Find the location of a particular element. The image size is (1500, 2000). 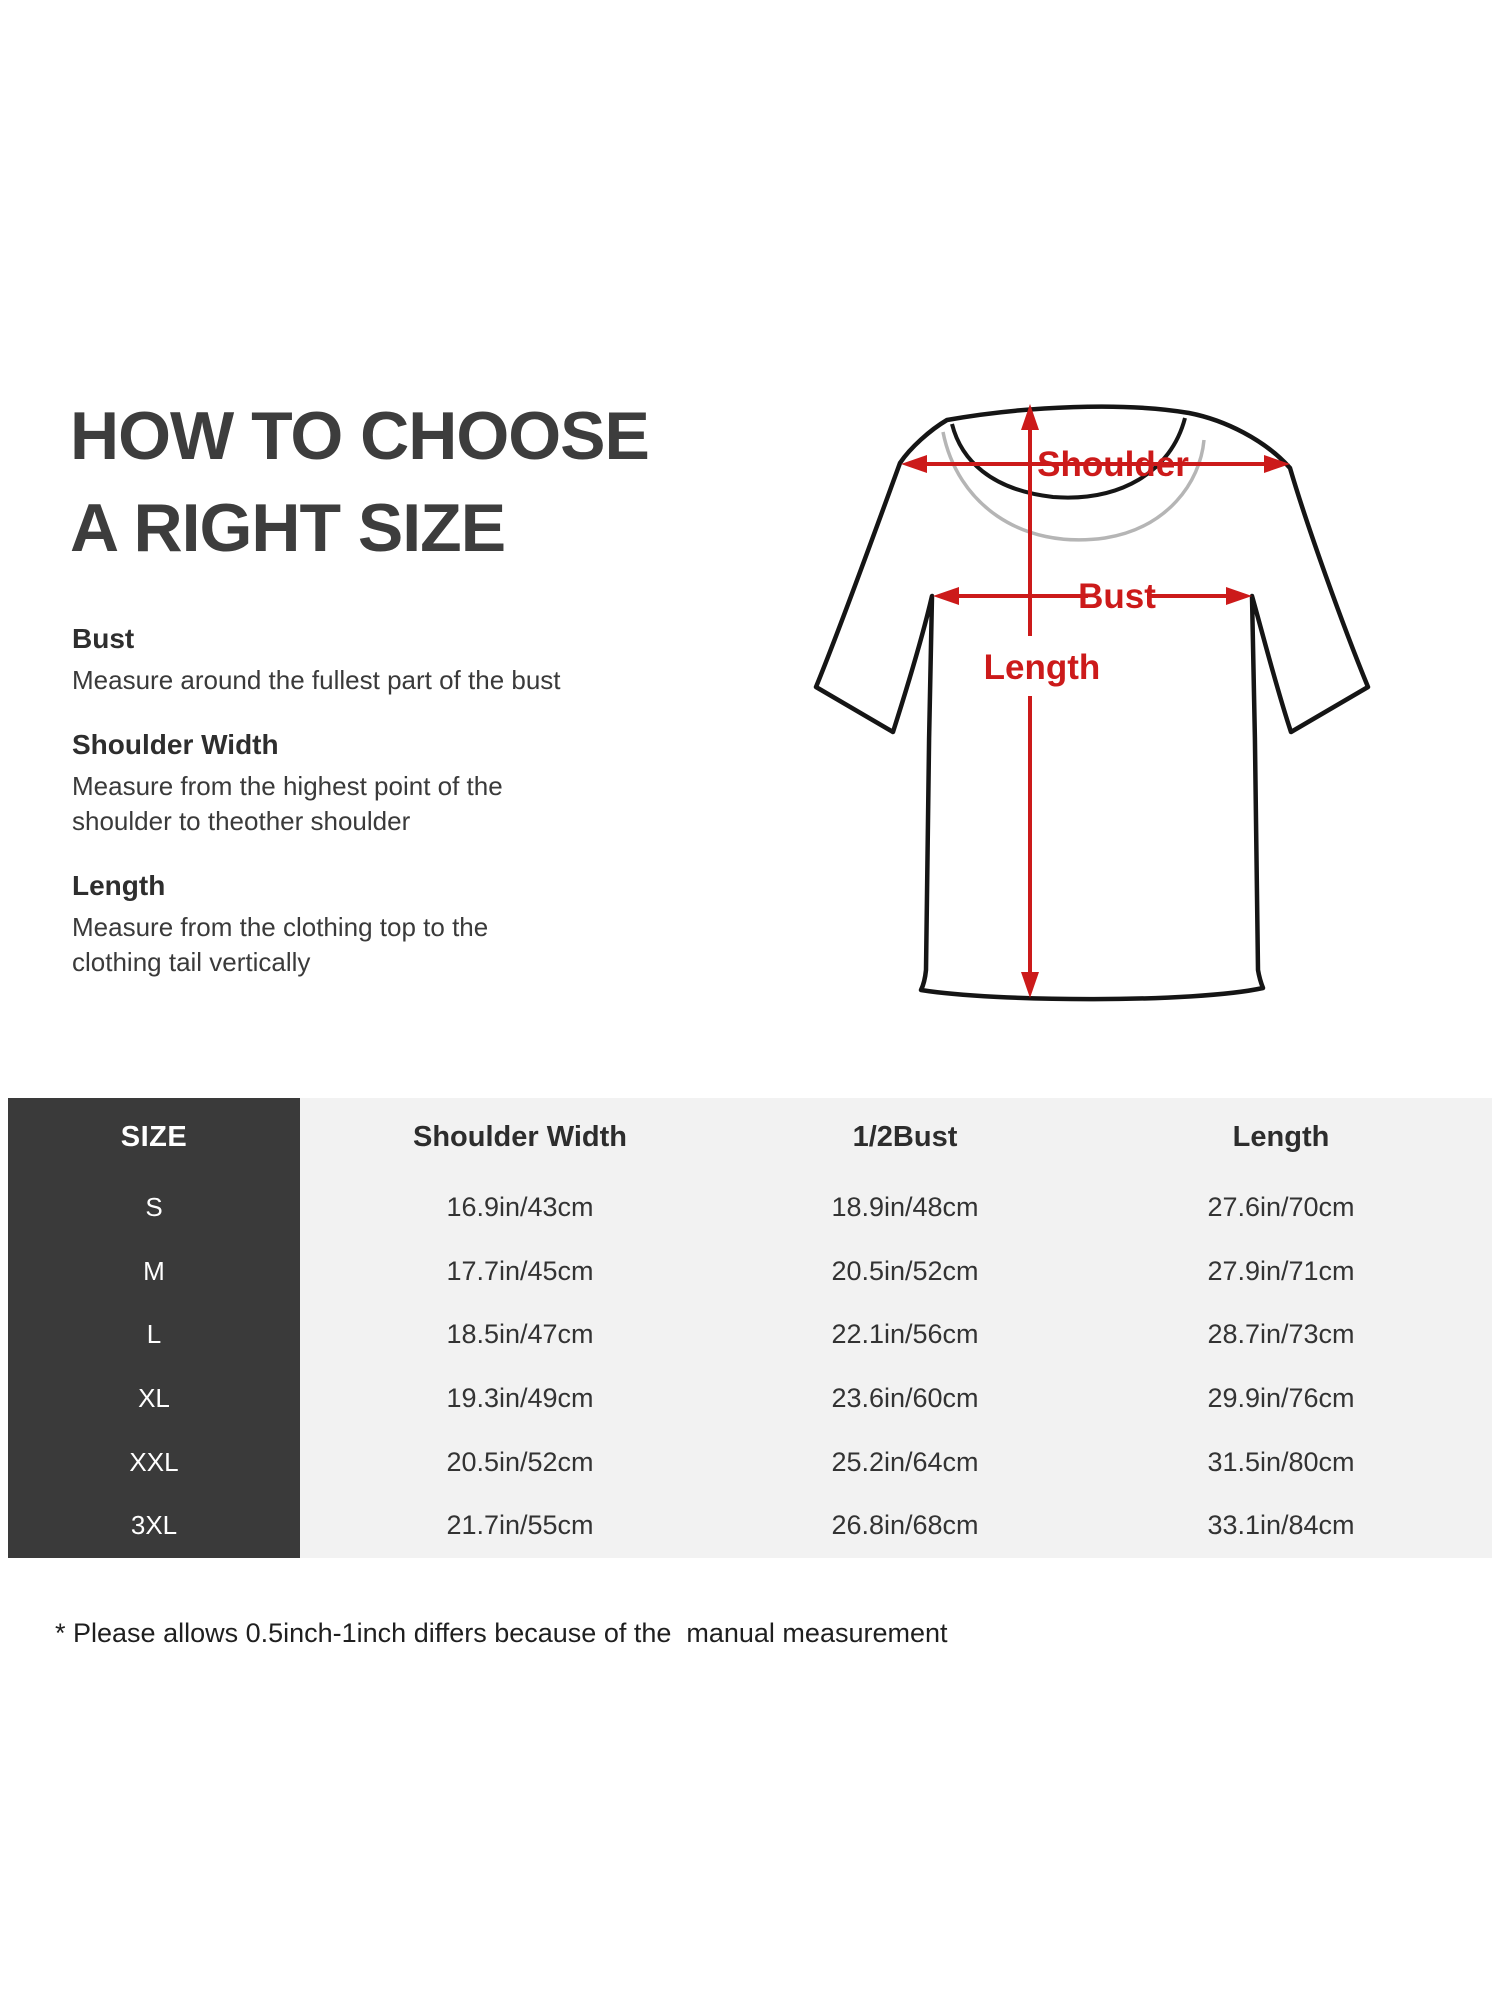

size-table-row-size: L is located at coordinates (154, 1335).